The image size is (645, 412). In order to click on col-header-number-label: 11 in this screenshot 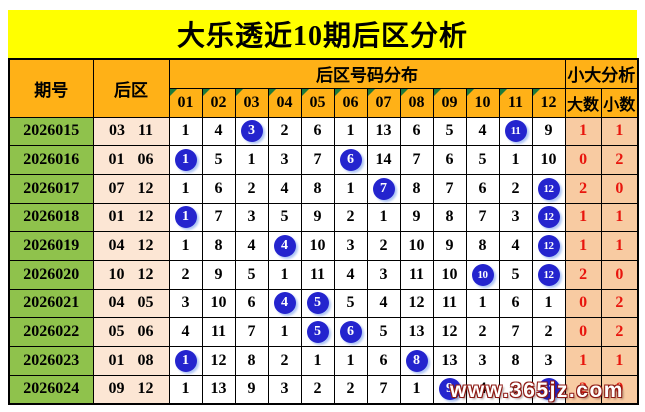, I will do `click(515, 102)`.